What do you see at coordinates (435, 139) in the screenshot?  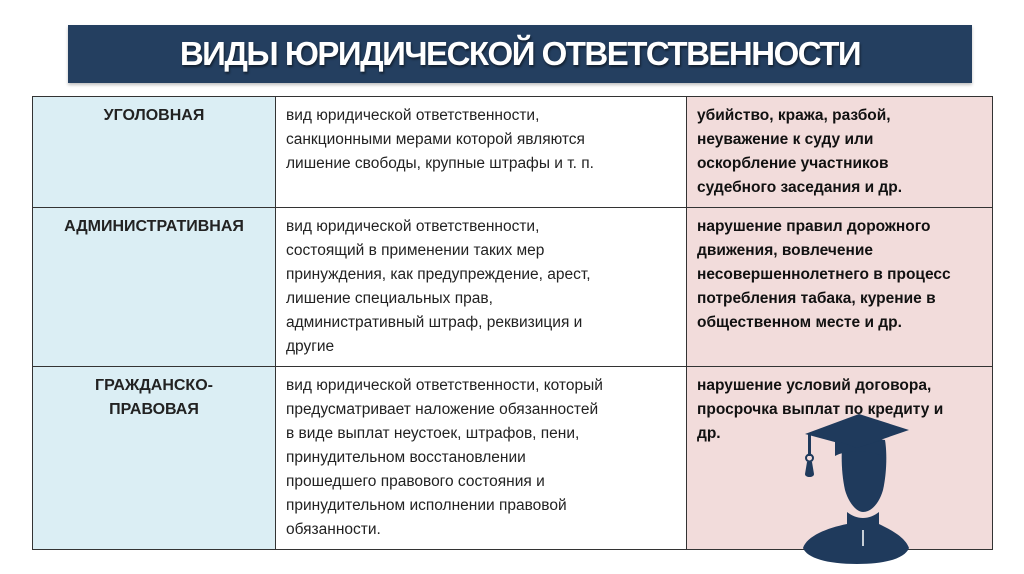 I see `definition-line: санкционными мерами которой являются` at bounding box center [435, 139].